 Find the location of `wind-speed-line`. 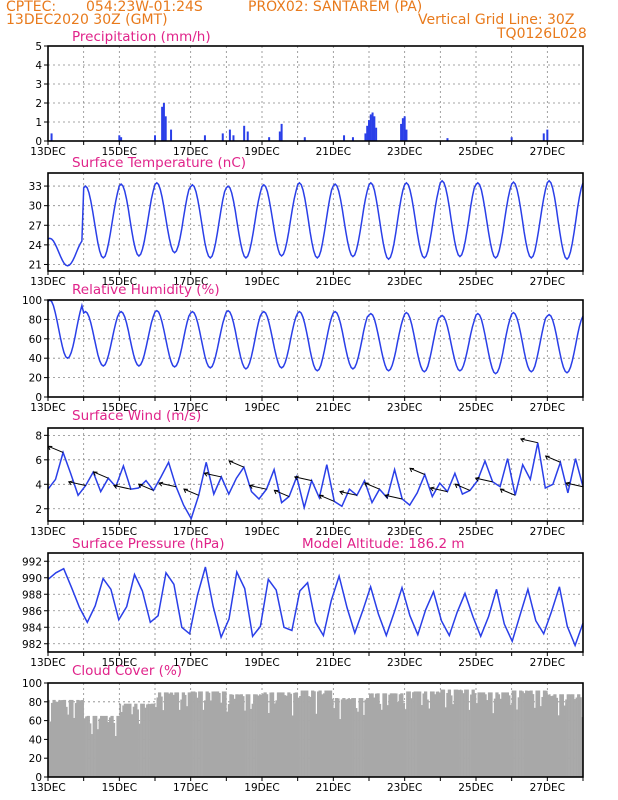

wind-speed-line is located at coordinates (315, 481).